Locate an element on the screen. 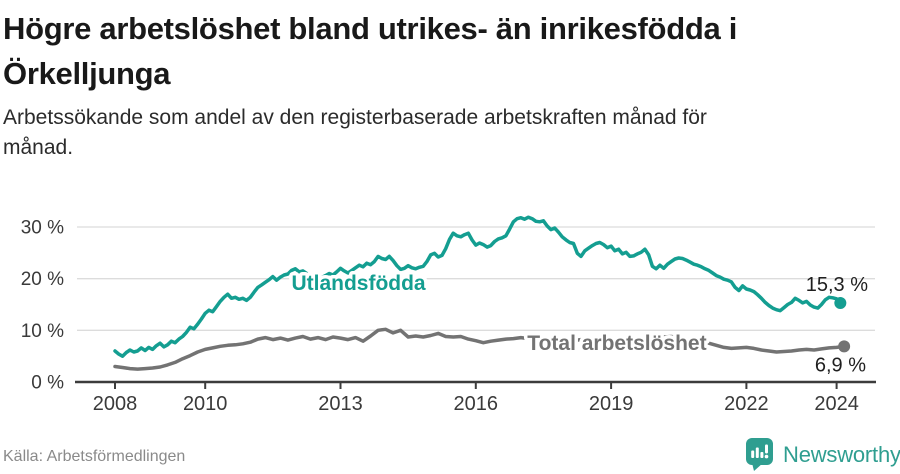 This screenshot has width=900, height=474. brand-logo: Newsworthy is located at coordinates (822, 454).